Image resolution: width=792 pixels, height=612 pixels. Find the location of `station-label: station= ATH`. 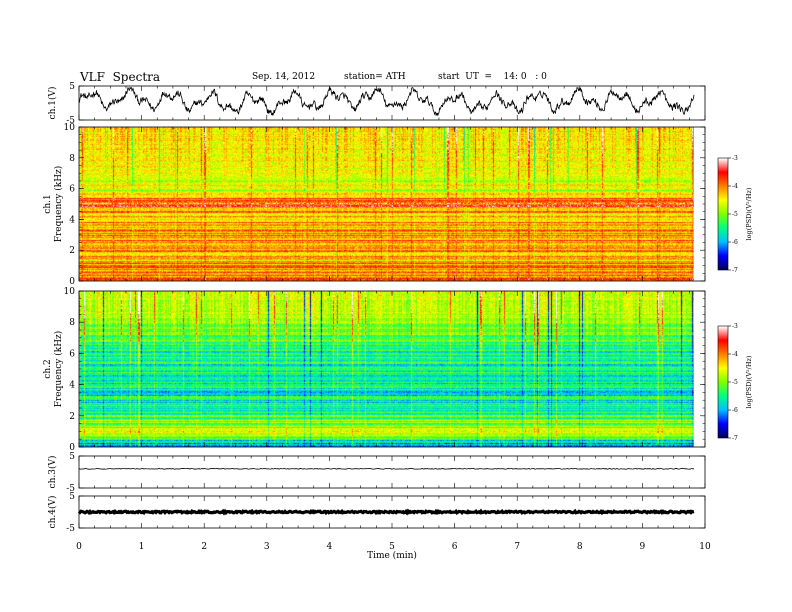

station-label: station= ATH is located at coordinates (375, 77).